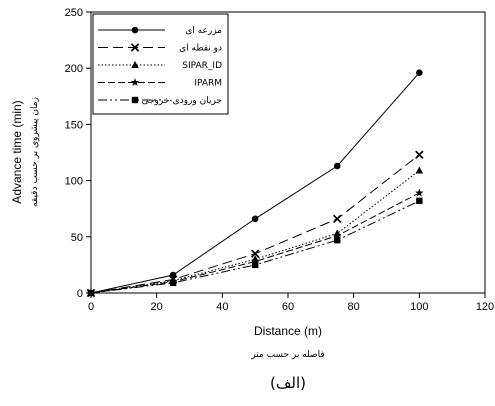 The width and height of the screenshot is (495, 406). I want to click on x-tick-label: 20, so click(157, 307).